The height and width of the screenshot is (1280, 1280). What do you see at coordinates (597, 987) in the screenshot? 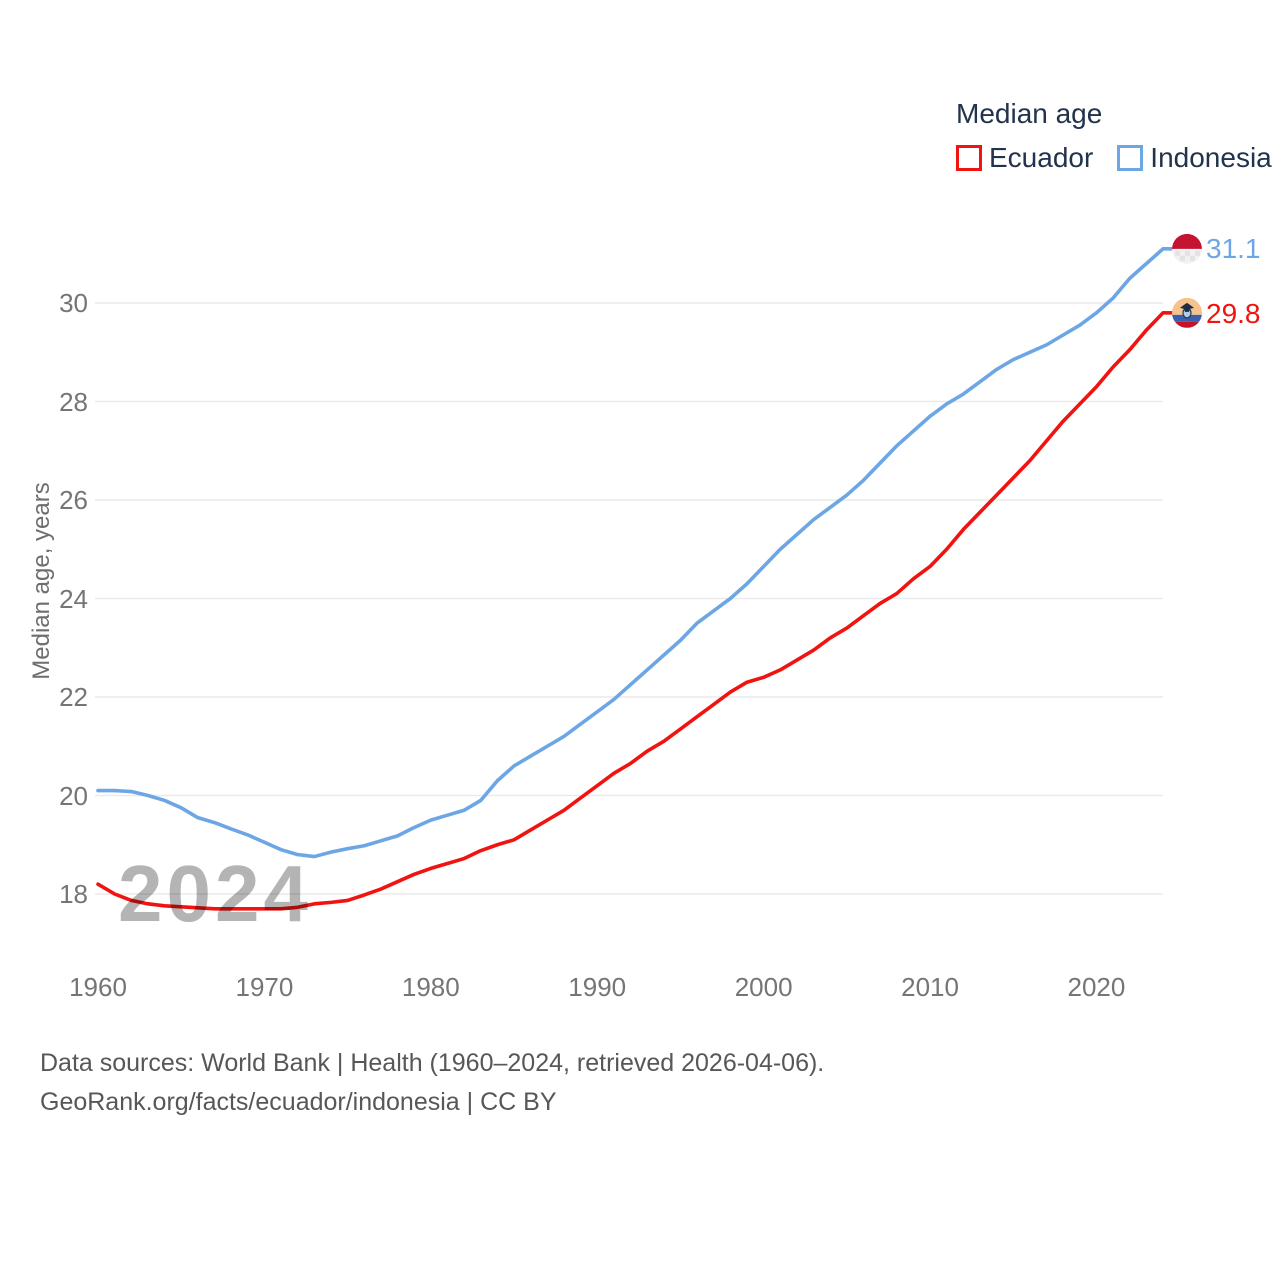
I see `x-tick-label: 1990` at bounding box center [597, 987].